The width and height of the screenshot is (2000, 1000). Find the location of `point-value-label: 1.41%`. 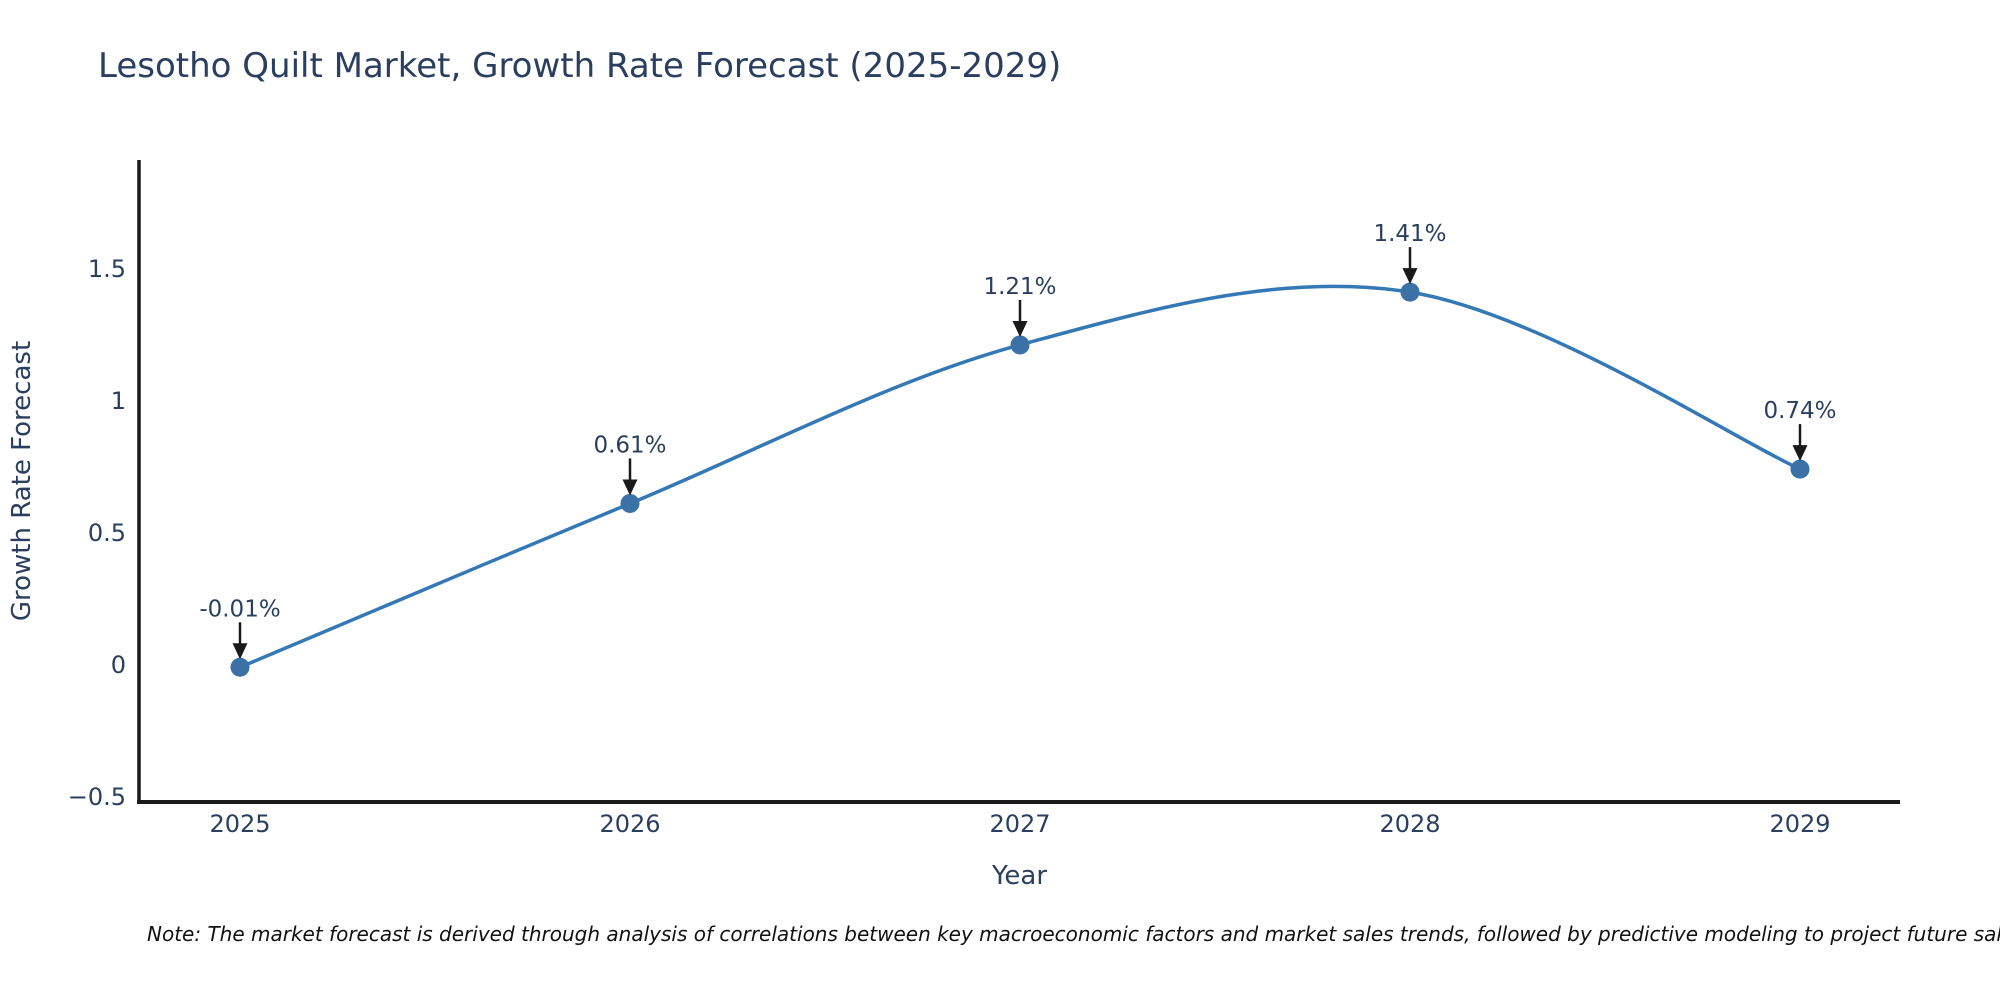

point-value-label: 1.41% is located at coordinates (1409, 234).